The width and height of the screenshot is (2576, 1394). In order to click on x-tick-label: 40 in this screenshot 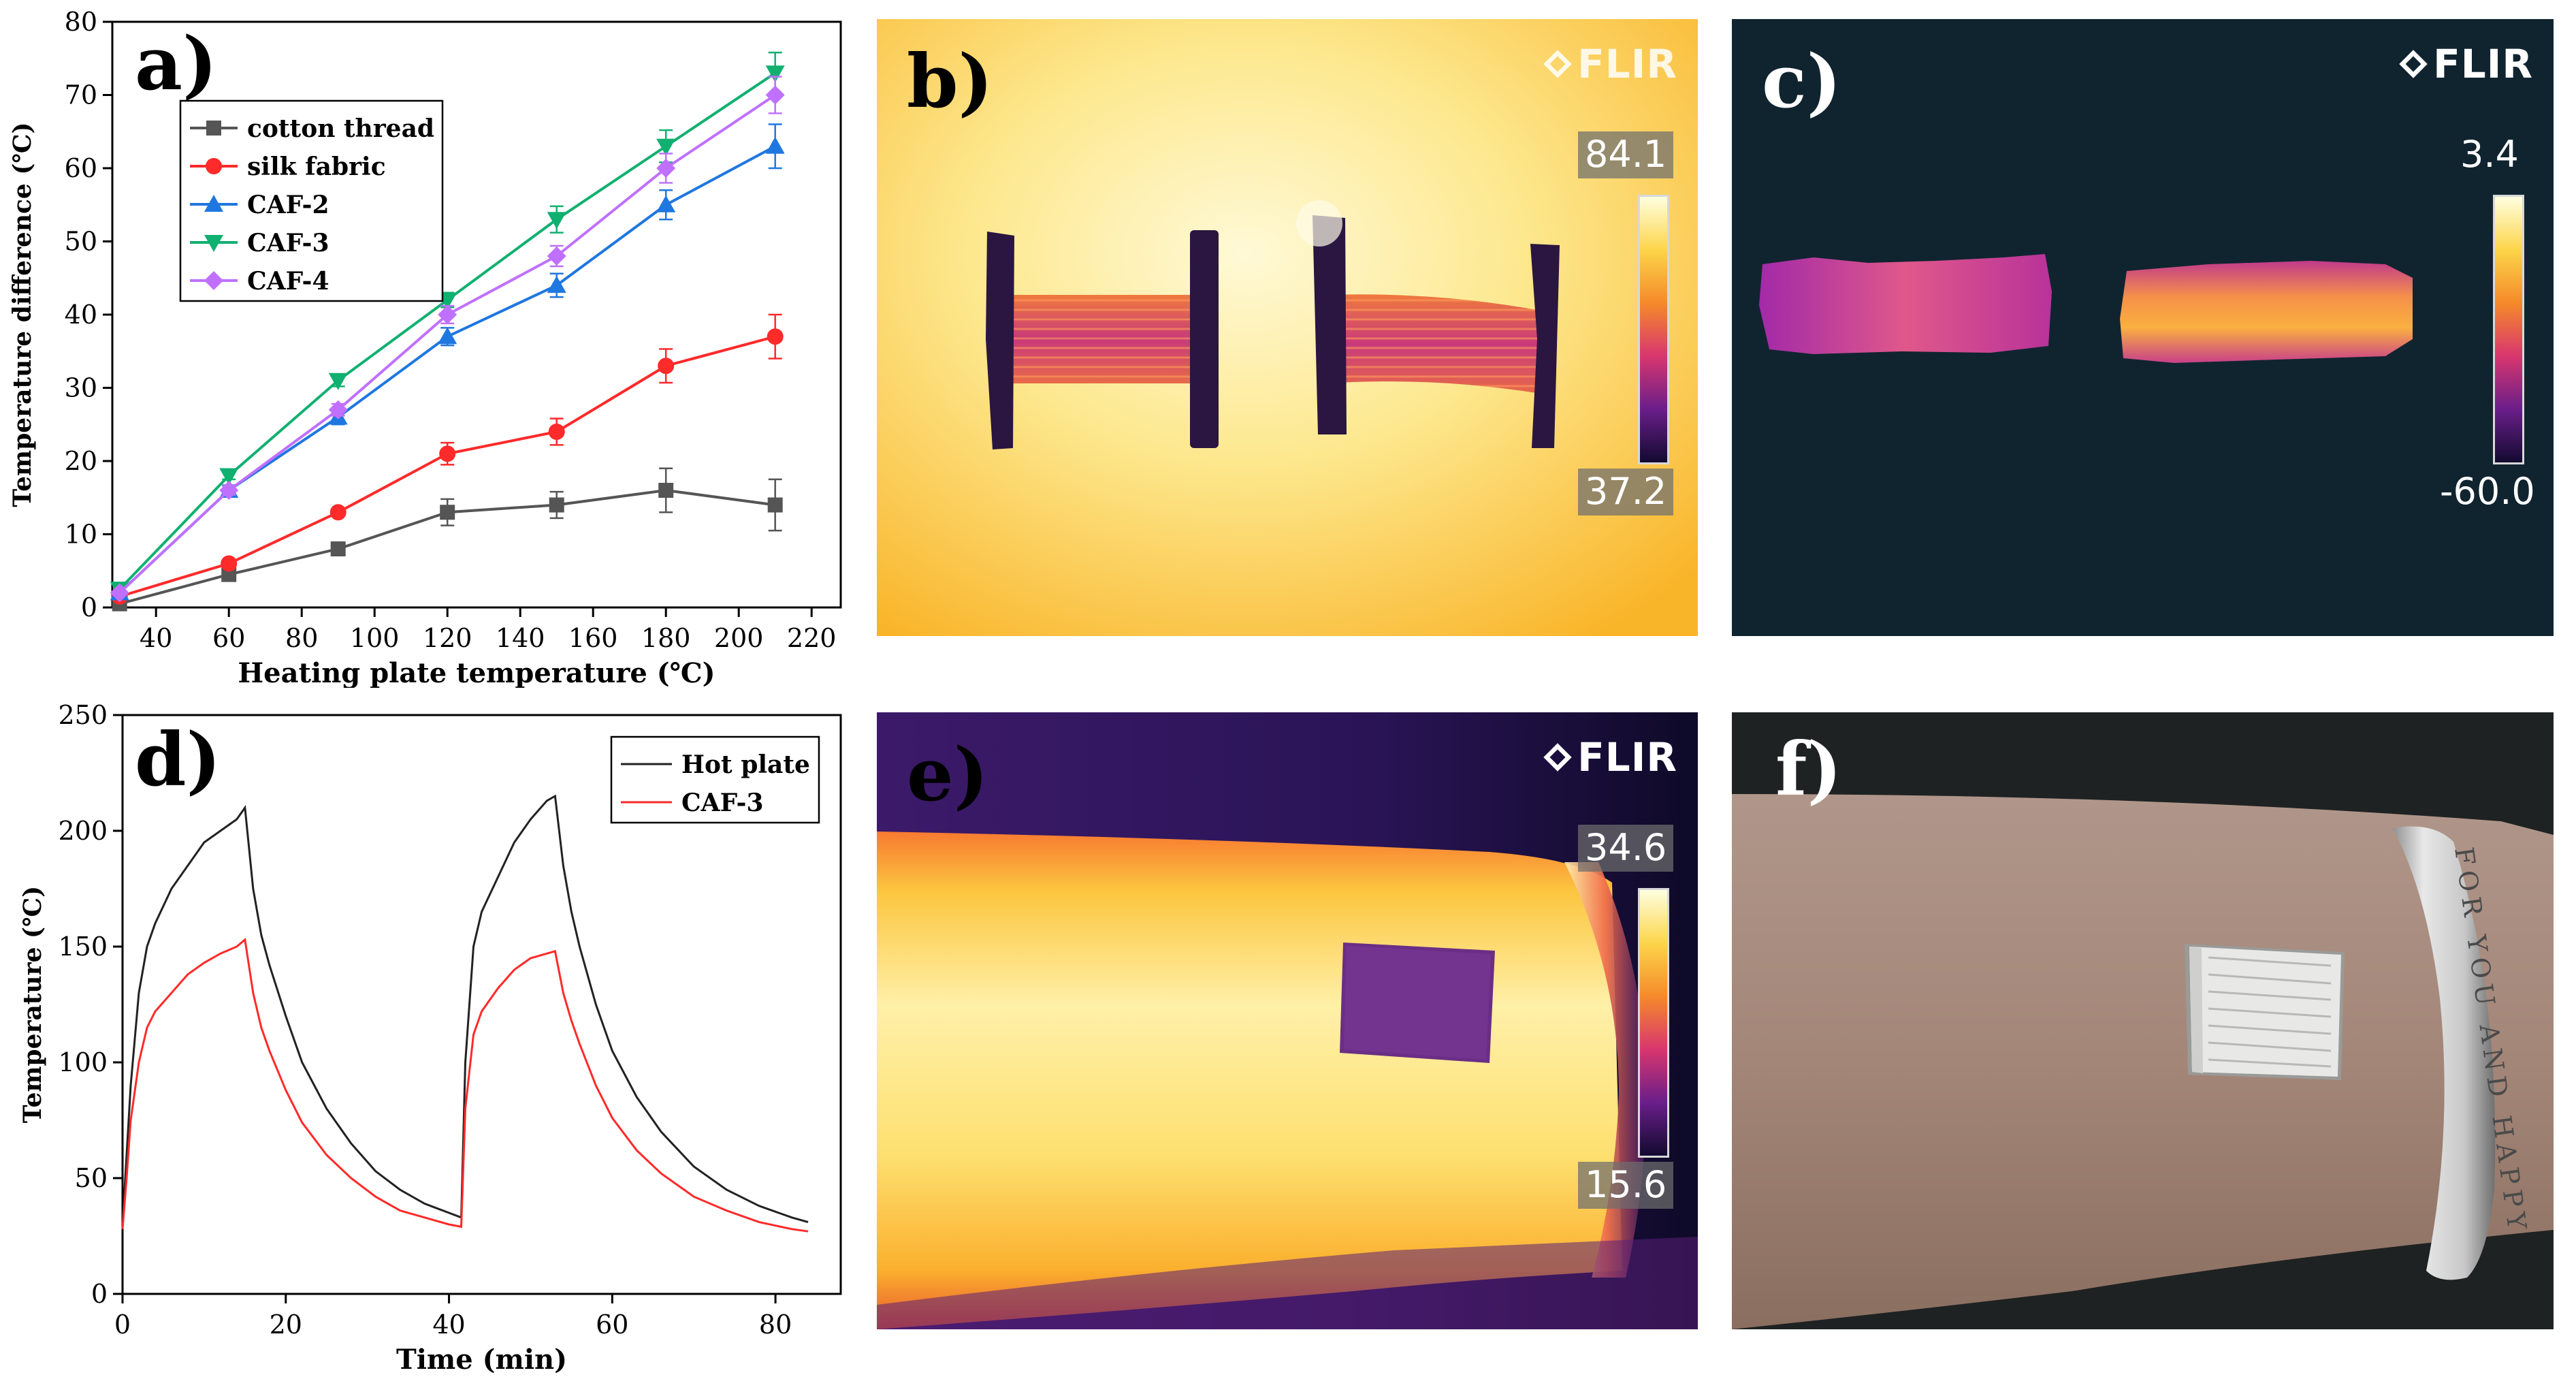, I will do `click(156, 638)`.